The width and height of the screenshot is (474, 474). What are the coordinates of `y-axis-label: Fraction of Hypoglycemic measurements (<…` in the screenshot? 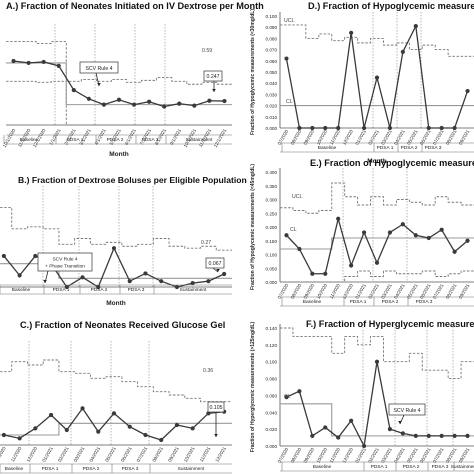 It's located at (253, 227).